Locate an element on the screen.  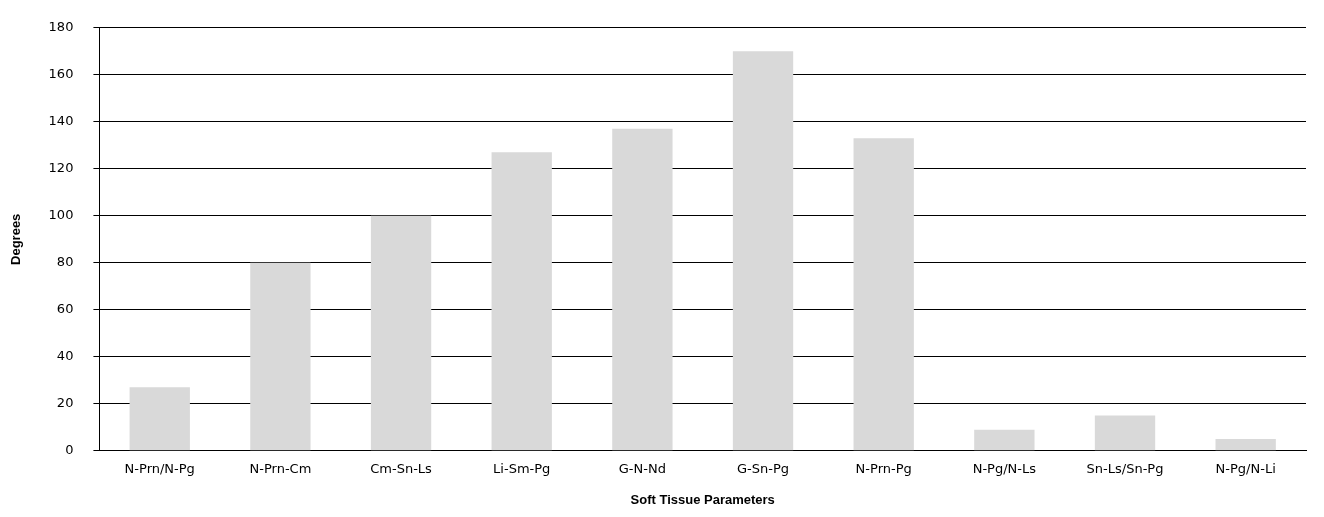
x-axis-title: Soft Tissue Parameters is located at coordinates (702, 499).